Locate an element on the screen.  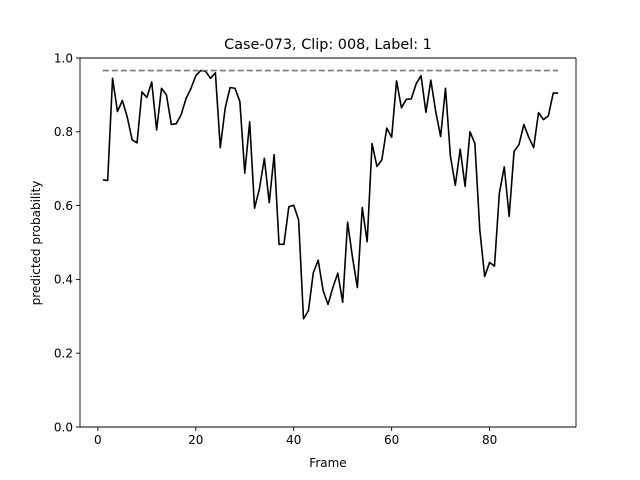
y-axis-label: predicted probability is located at coordinates (36, 243).